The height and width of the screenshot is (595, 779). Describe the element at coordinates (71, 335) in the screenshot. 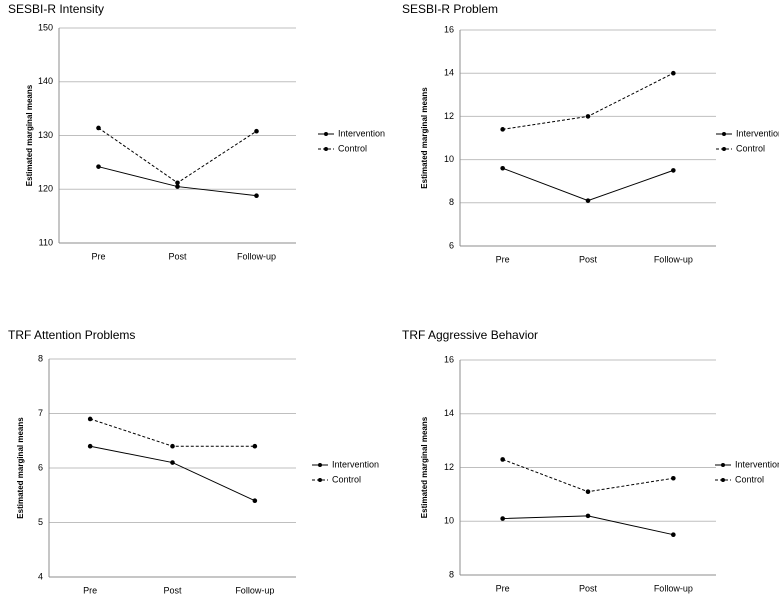

I see `chart-title: TRF Attention Problems` at that location.